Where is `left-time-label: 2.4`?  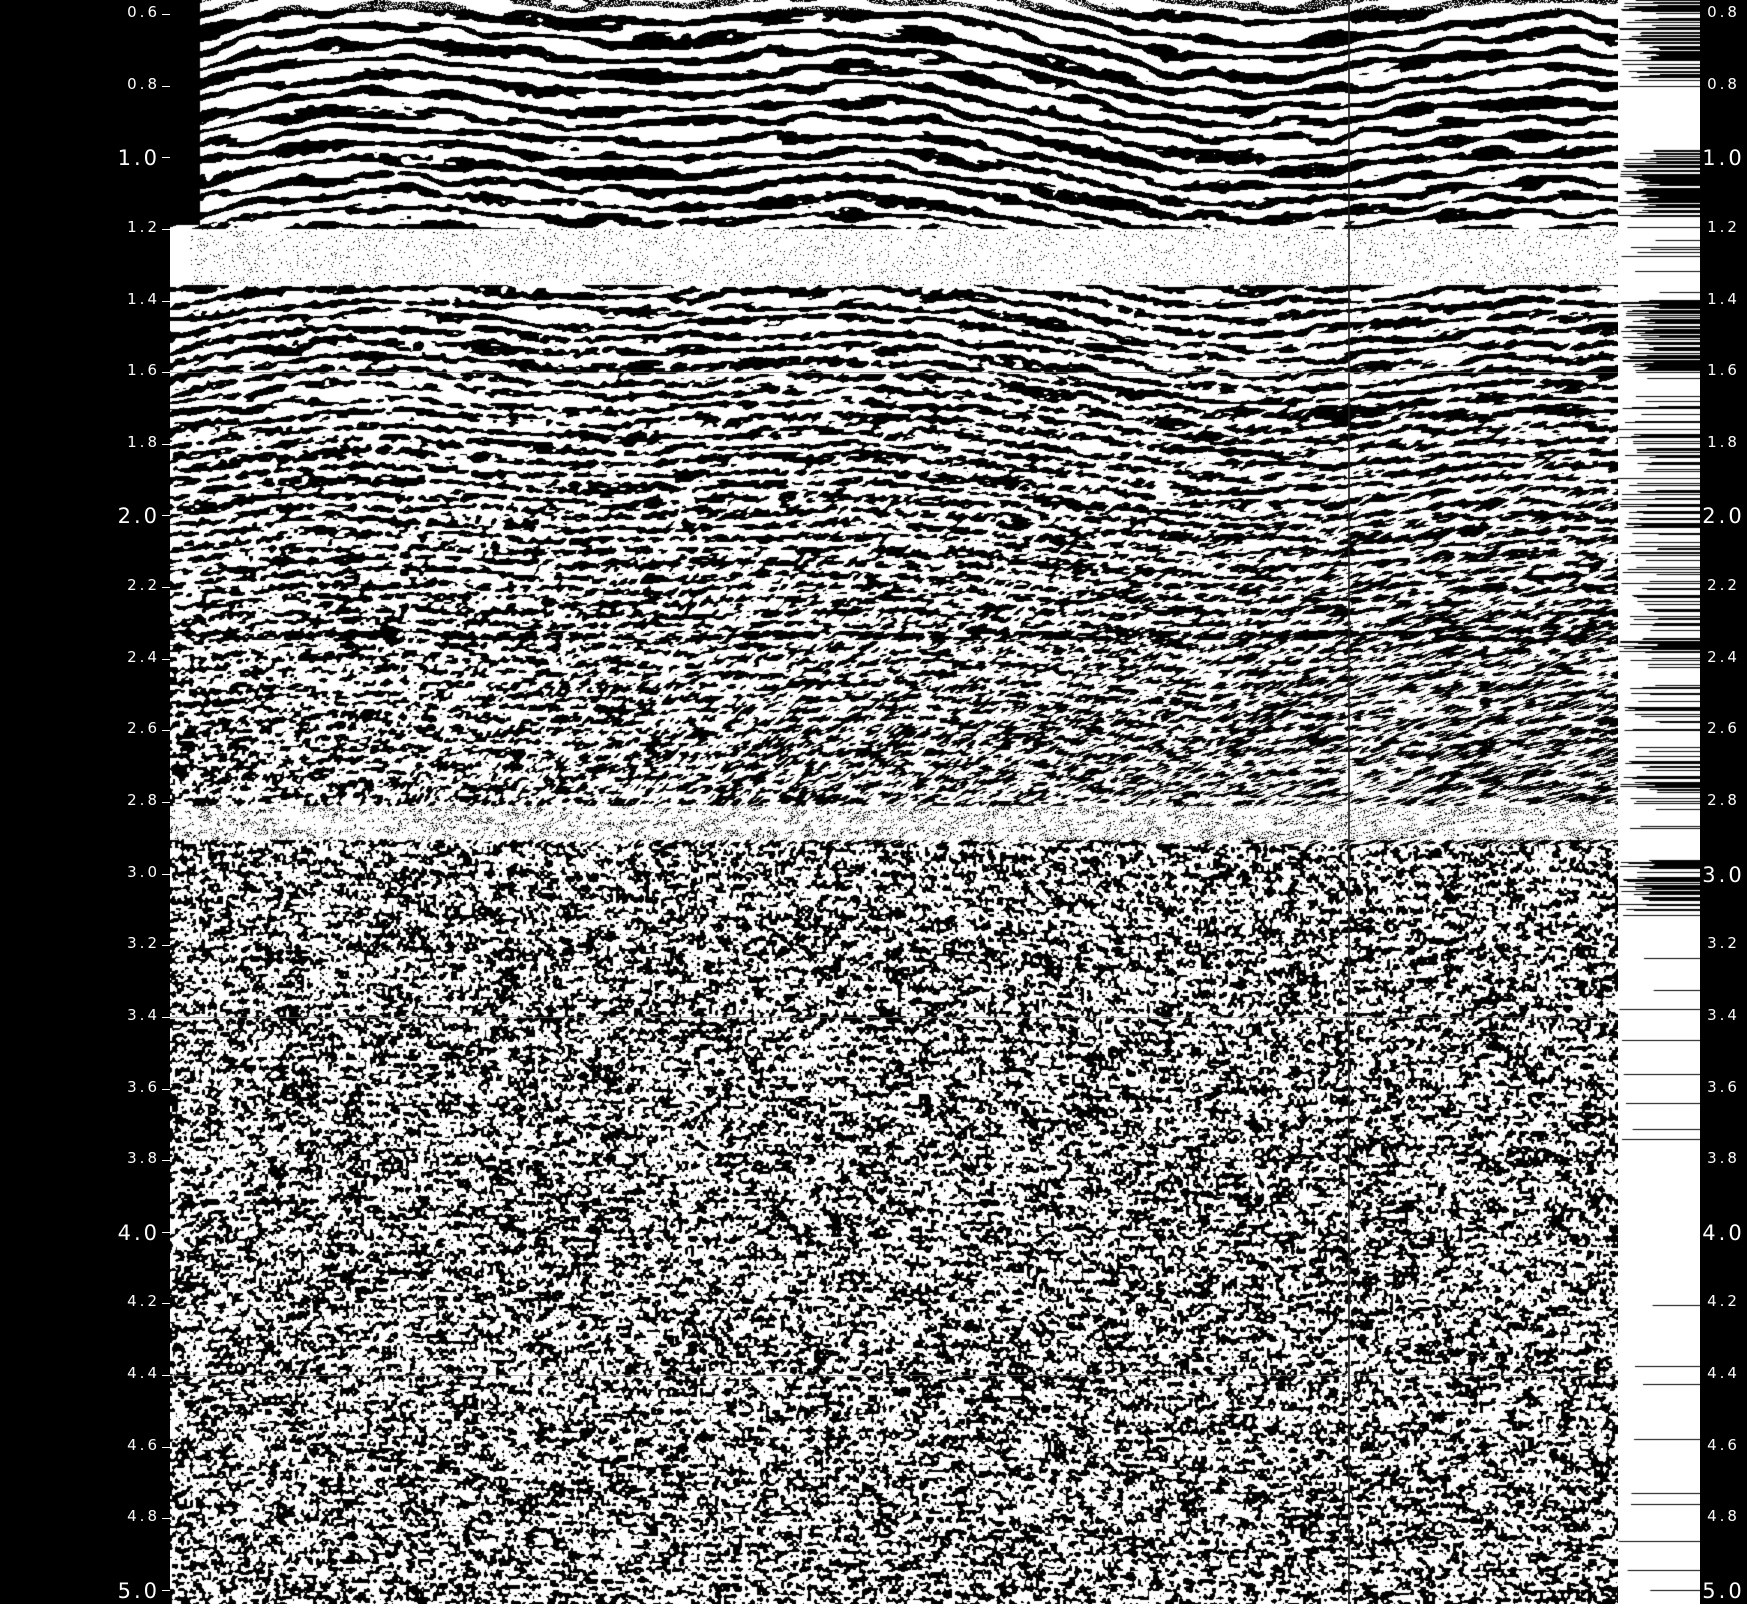 left-time-label: 2.4 is located at coordinates (143, 656).